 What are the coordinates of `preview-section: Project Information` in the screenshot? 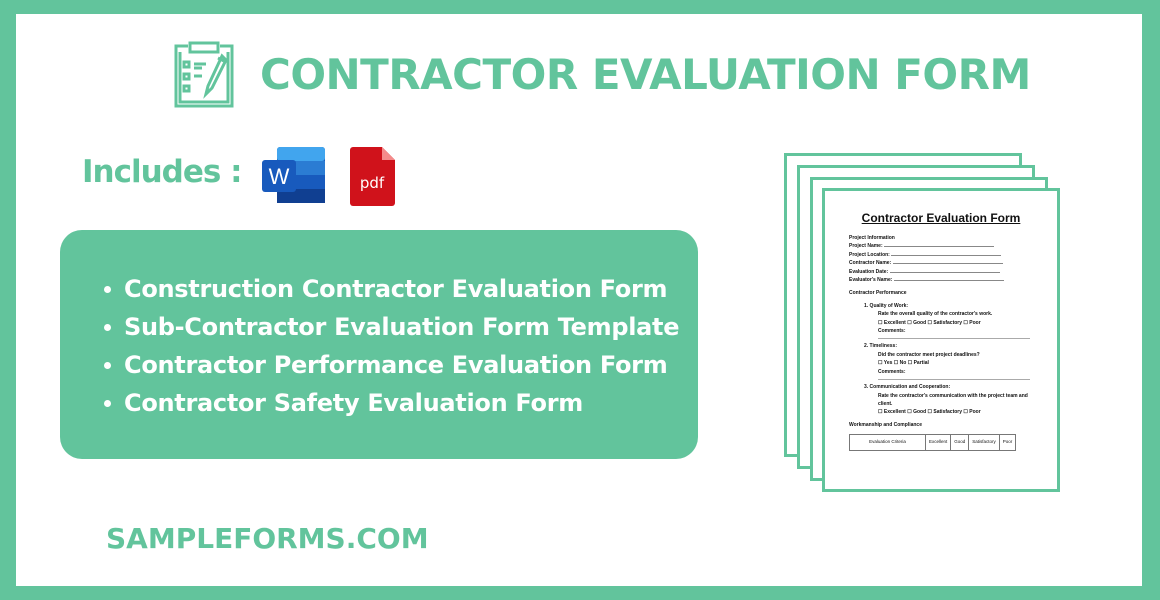 It's located at (872, 238).